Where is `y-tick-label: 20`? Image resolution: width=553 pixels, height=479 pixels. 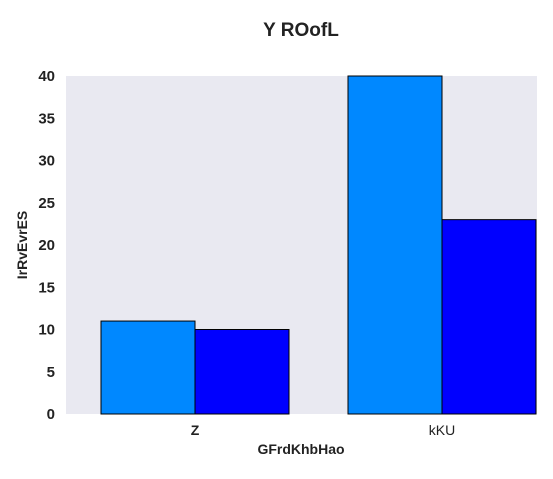 y-tick-label: 20 is located at coordinates (46, 245).